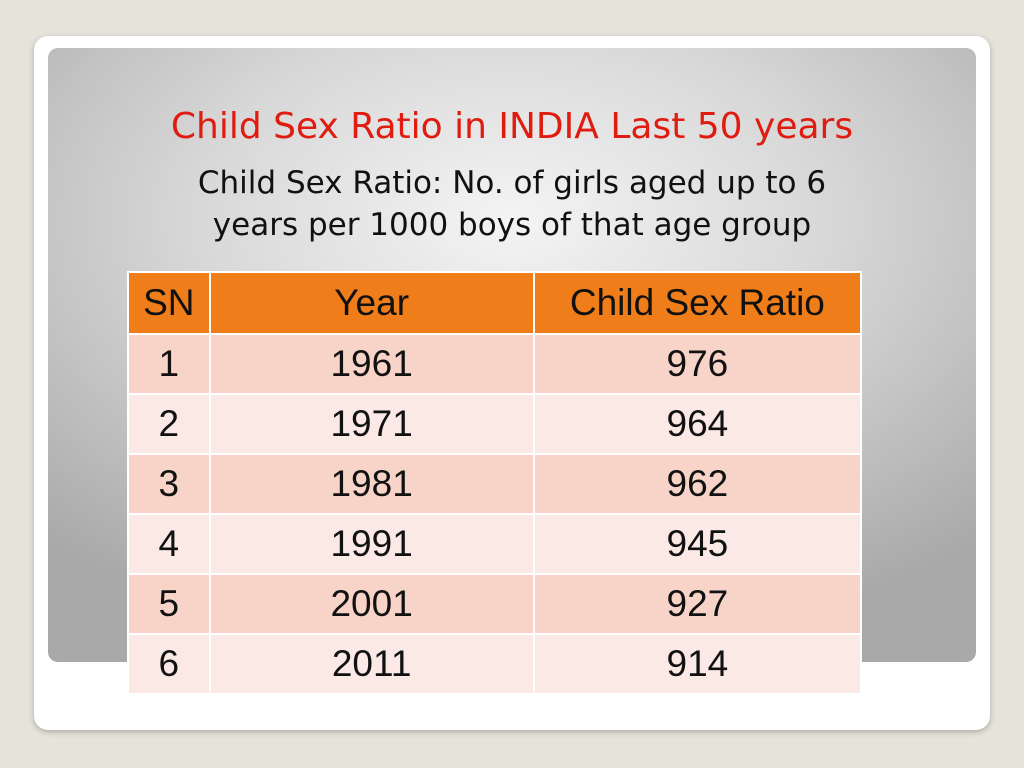 The image size is (1024, 768). I want to click on table-header-row: SN Year Child Sex Ratio, so click(495, 303).